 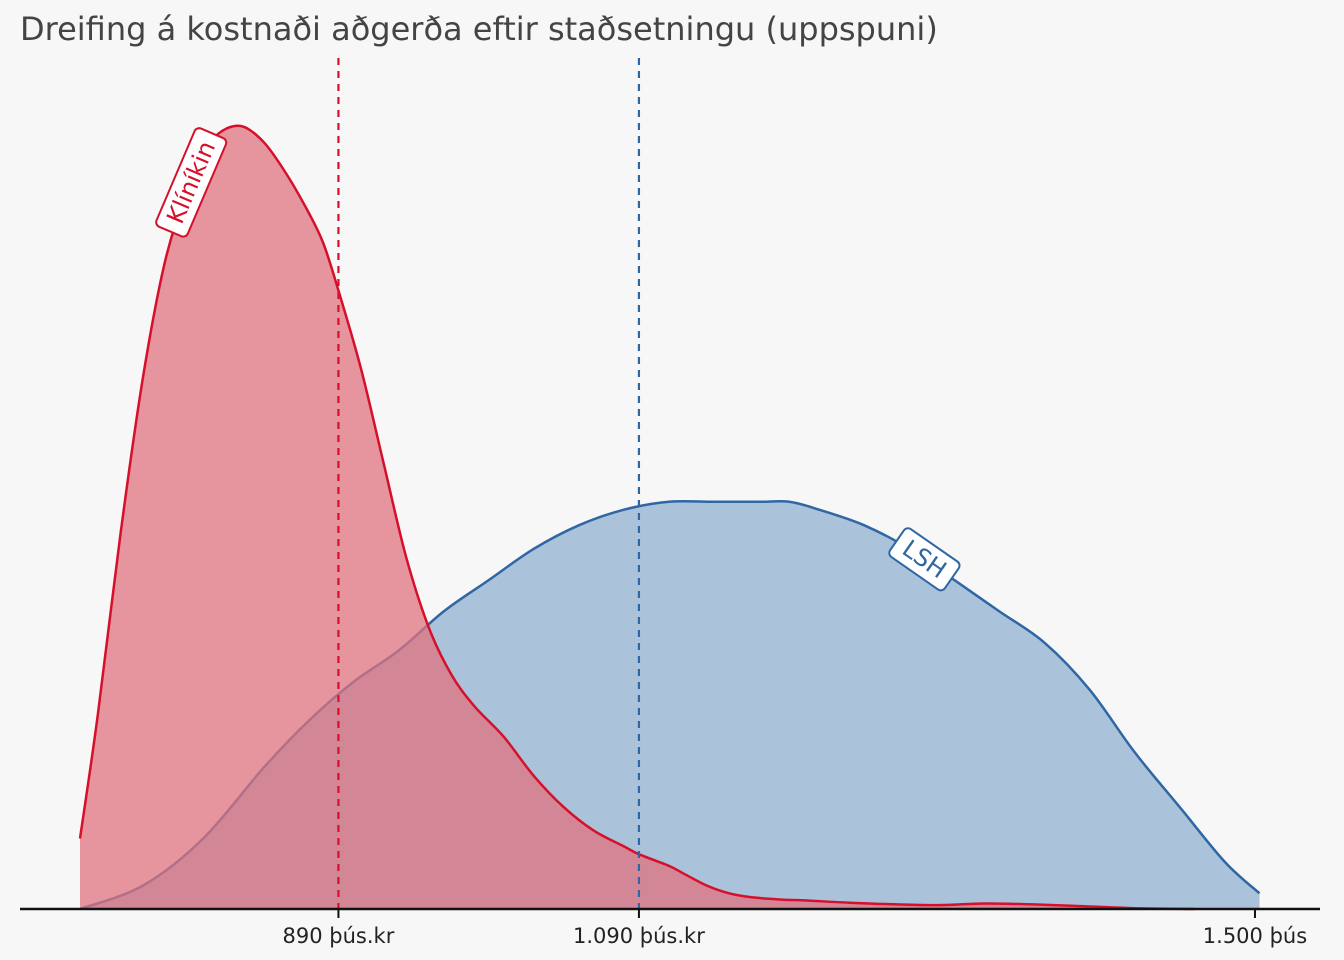 I want to click on x-axis-ticks: 890 þús.kr 1.090 þús.kr 1.500 þús, so click(x=795, y=928).